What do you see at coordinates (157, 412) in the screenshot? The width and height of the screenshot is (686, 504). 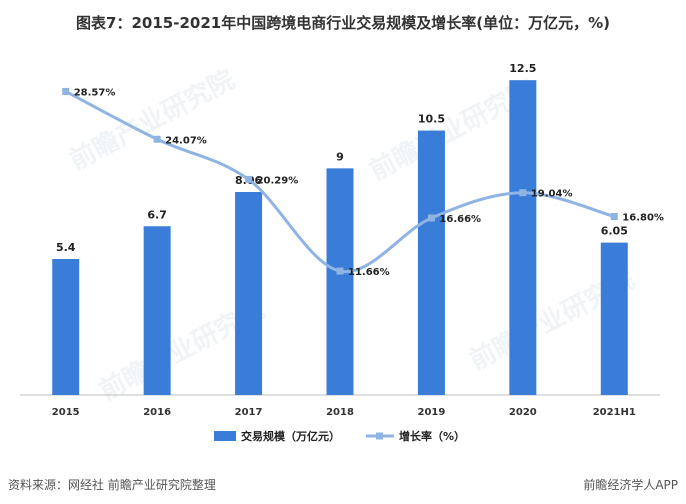 I see `x-tick-label: 2016` at bounding box center [157, 412].